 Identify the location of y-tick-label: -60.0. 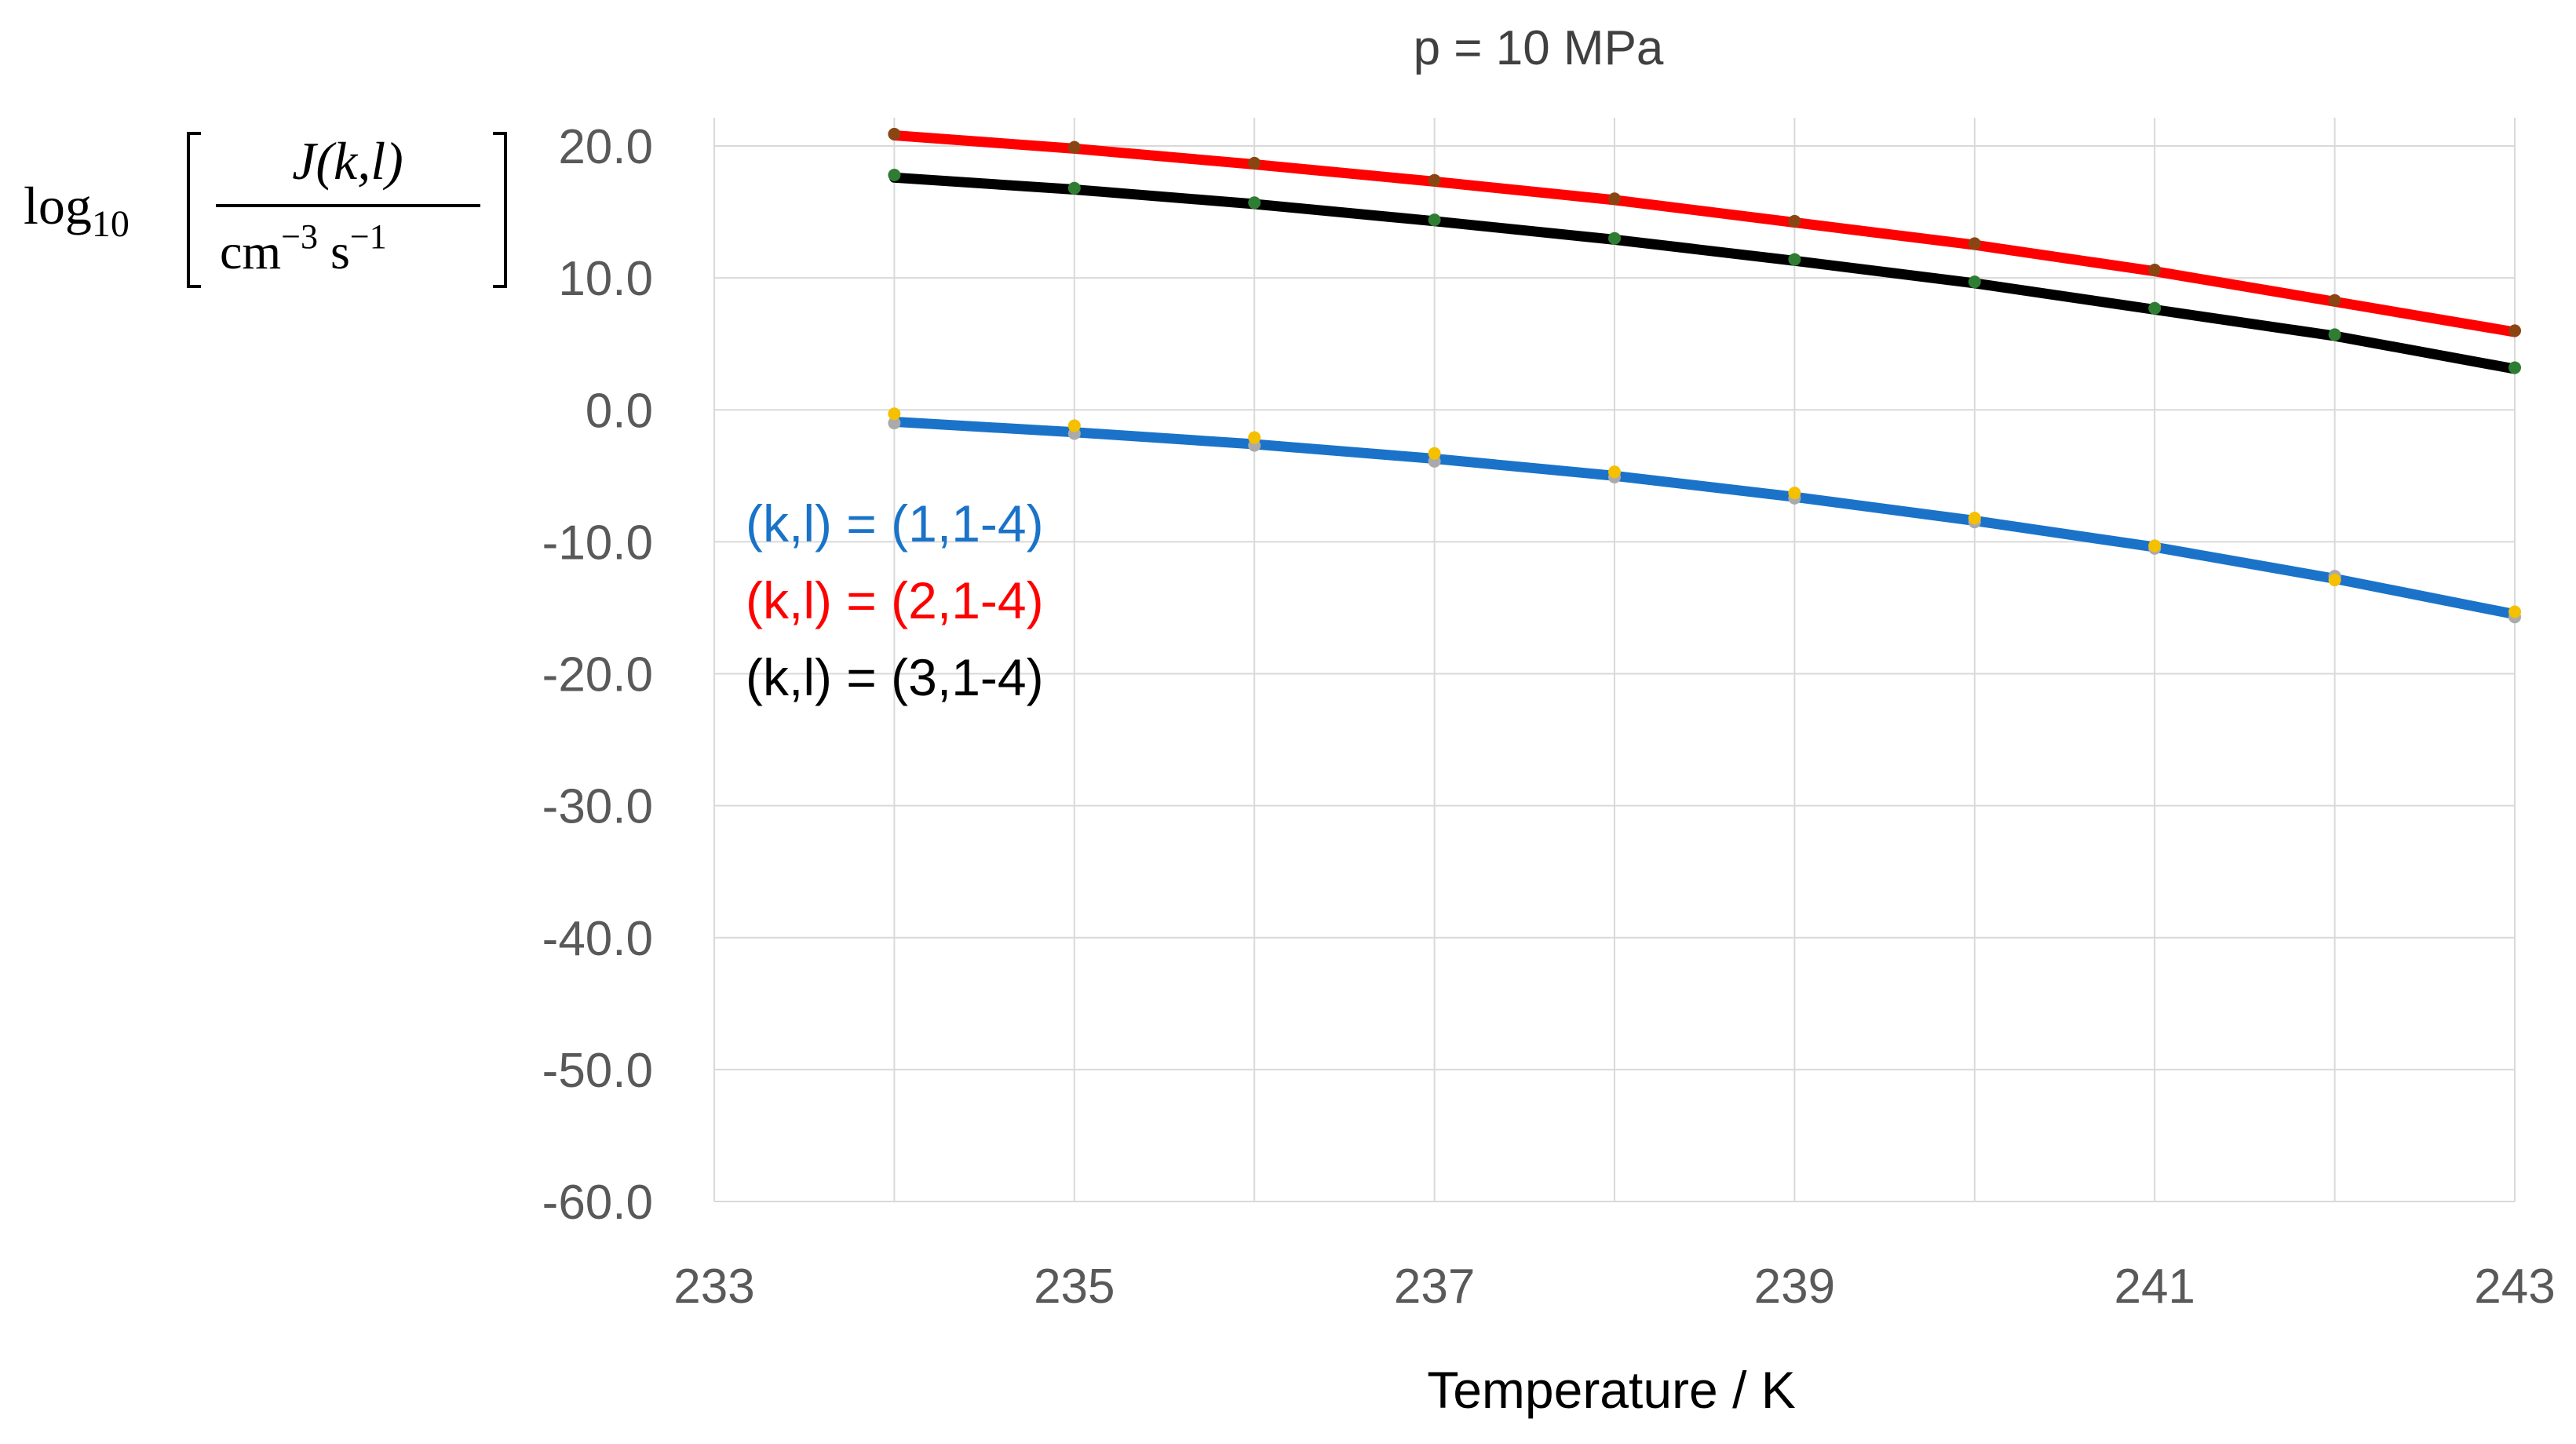
(597, 1203).